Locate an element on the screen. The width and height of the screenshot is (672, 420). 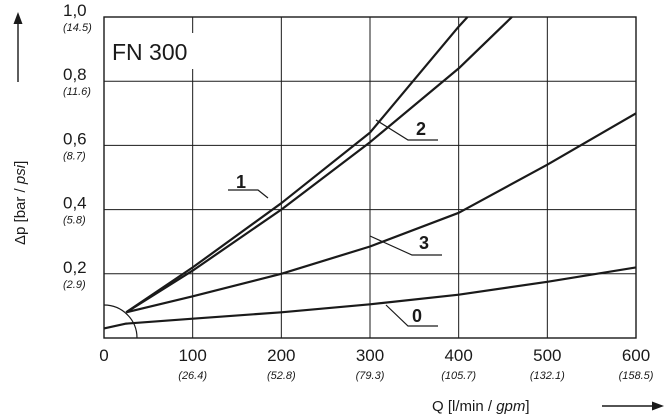
x-tick-sublabel: (26.4) is located at coordinates (192, 376).